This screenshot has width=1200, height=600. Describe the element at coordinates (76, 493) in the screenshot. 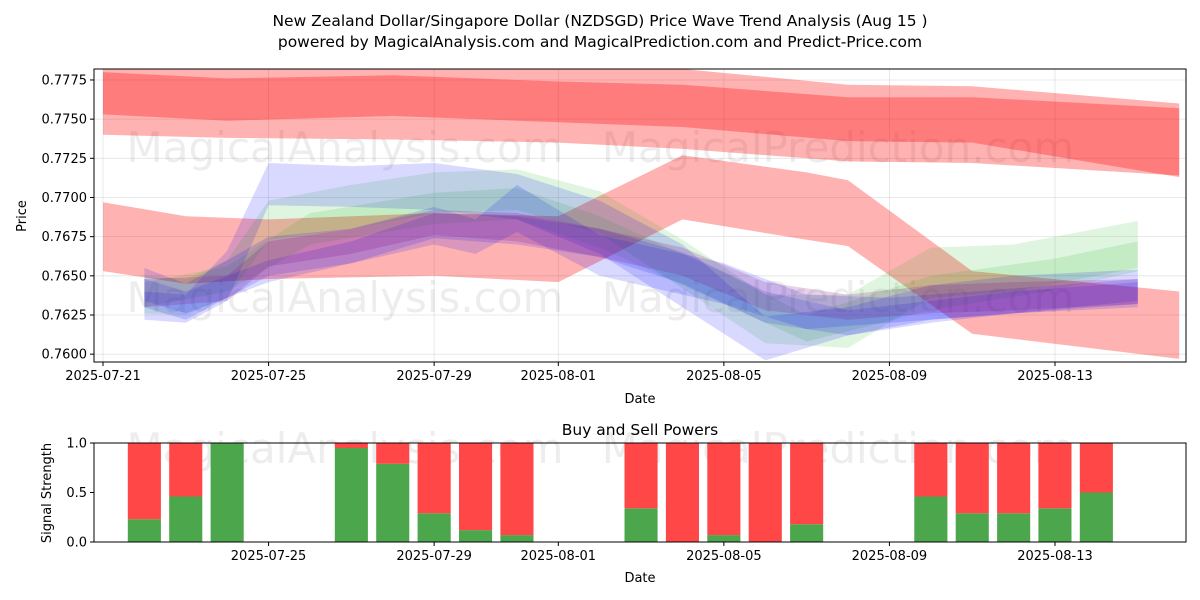

I see `y-tick-label: 0.5` at that location.